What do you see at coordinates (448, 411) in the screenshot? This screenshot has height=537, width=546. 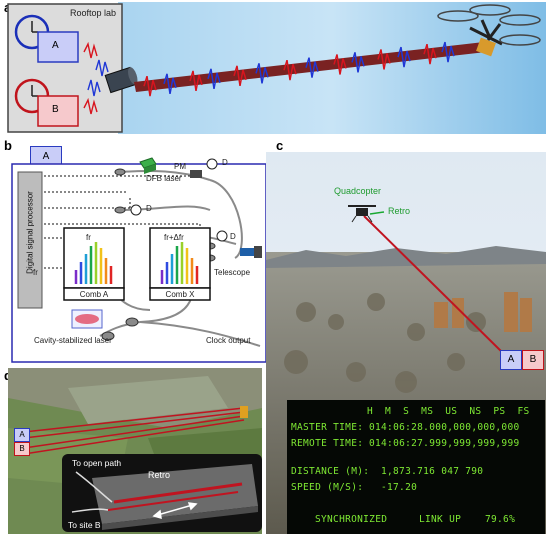 I see `console-header: H M S MS US NS PS FS` at bounding box center [448, 411].